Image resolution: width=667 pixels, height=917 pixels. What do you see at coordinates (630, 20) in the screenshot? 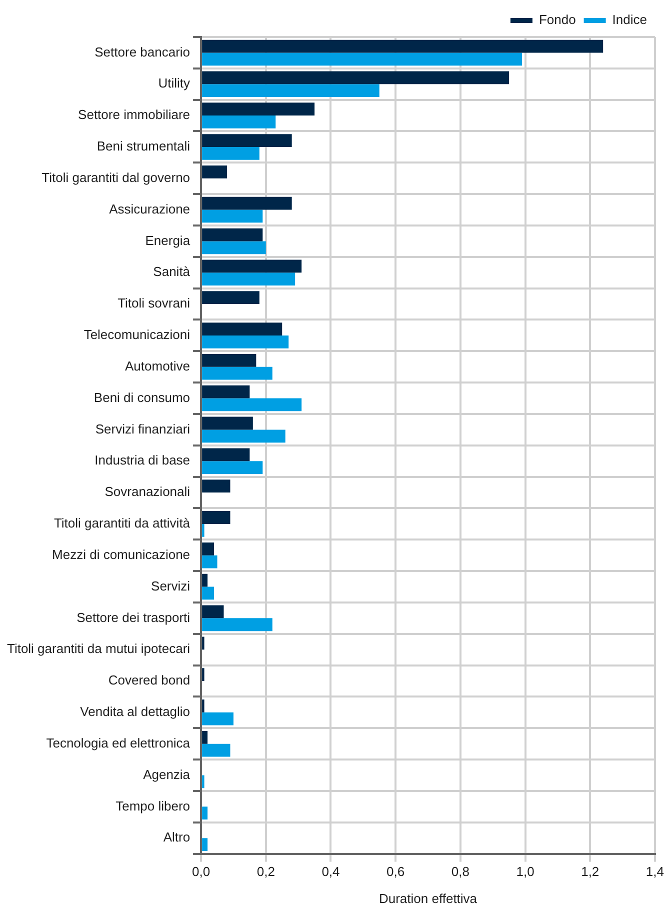
I see `legend-label: Indice` at bounding box center [630, 20].